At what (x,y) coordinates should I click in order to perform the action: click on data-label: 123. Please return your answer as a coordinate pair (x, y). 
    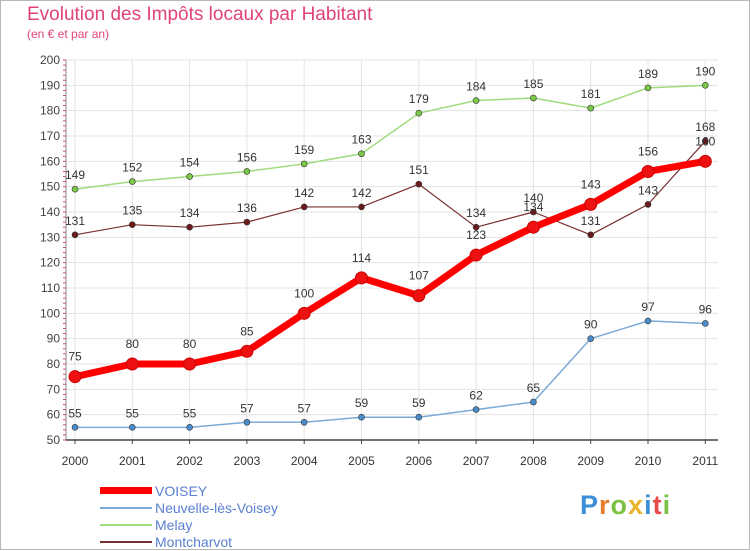
    Looking at the image, I should click on (476, 235).